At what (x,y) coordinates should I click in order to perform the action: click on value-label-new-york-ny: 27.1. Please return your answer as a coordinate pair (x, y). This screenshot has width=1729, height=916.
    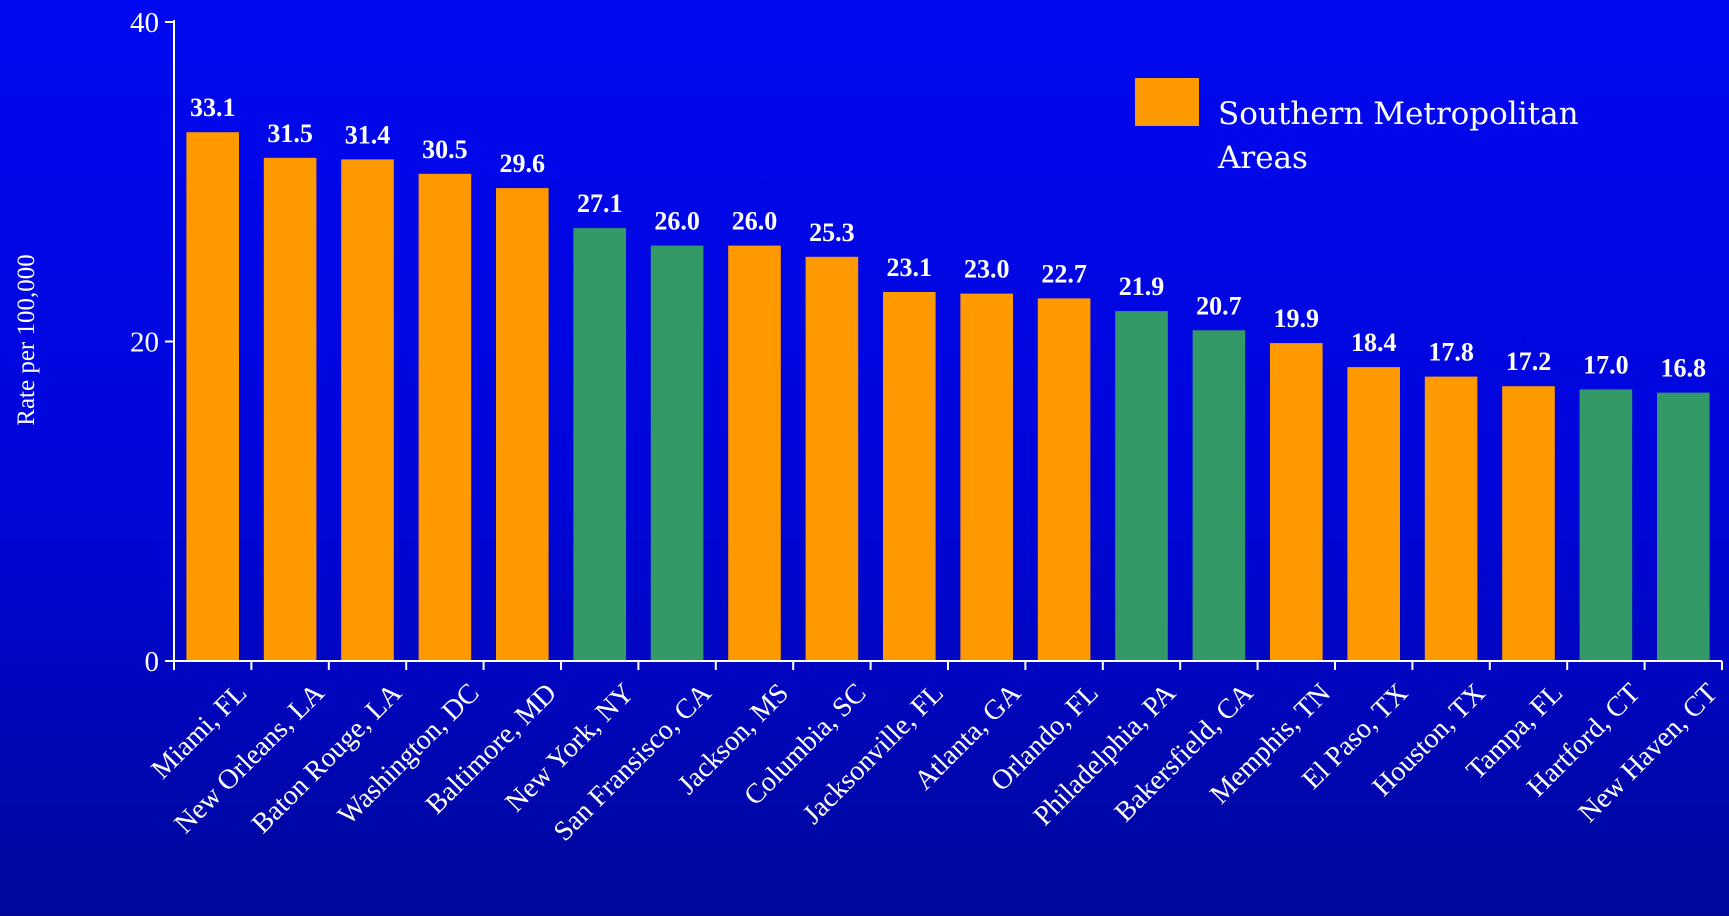
    Looking at the image, I should click on (600, 203).